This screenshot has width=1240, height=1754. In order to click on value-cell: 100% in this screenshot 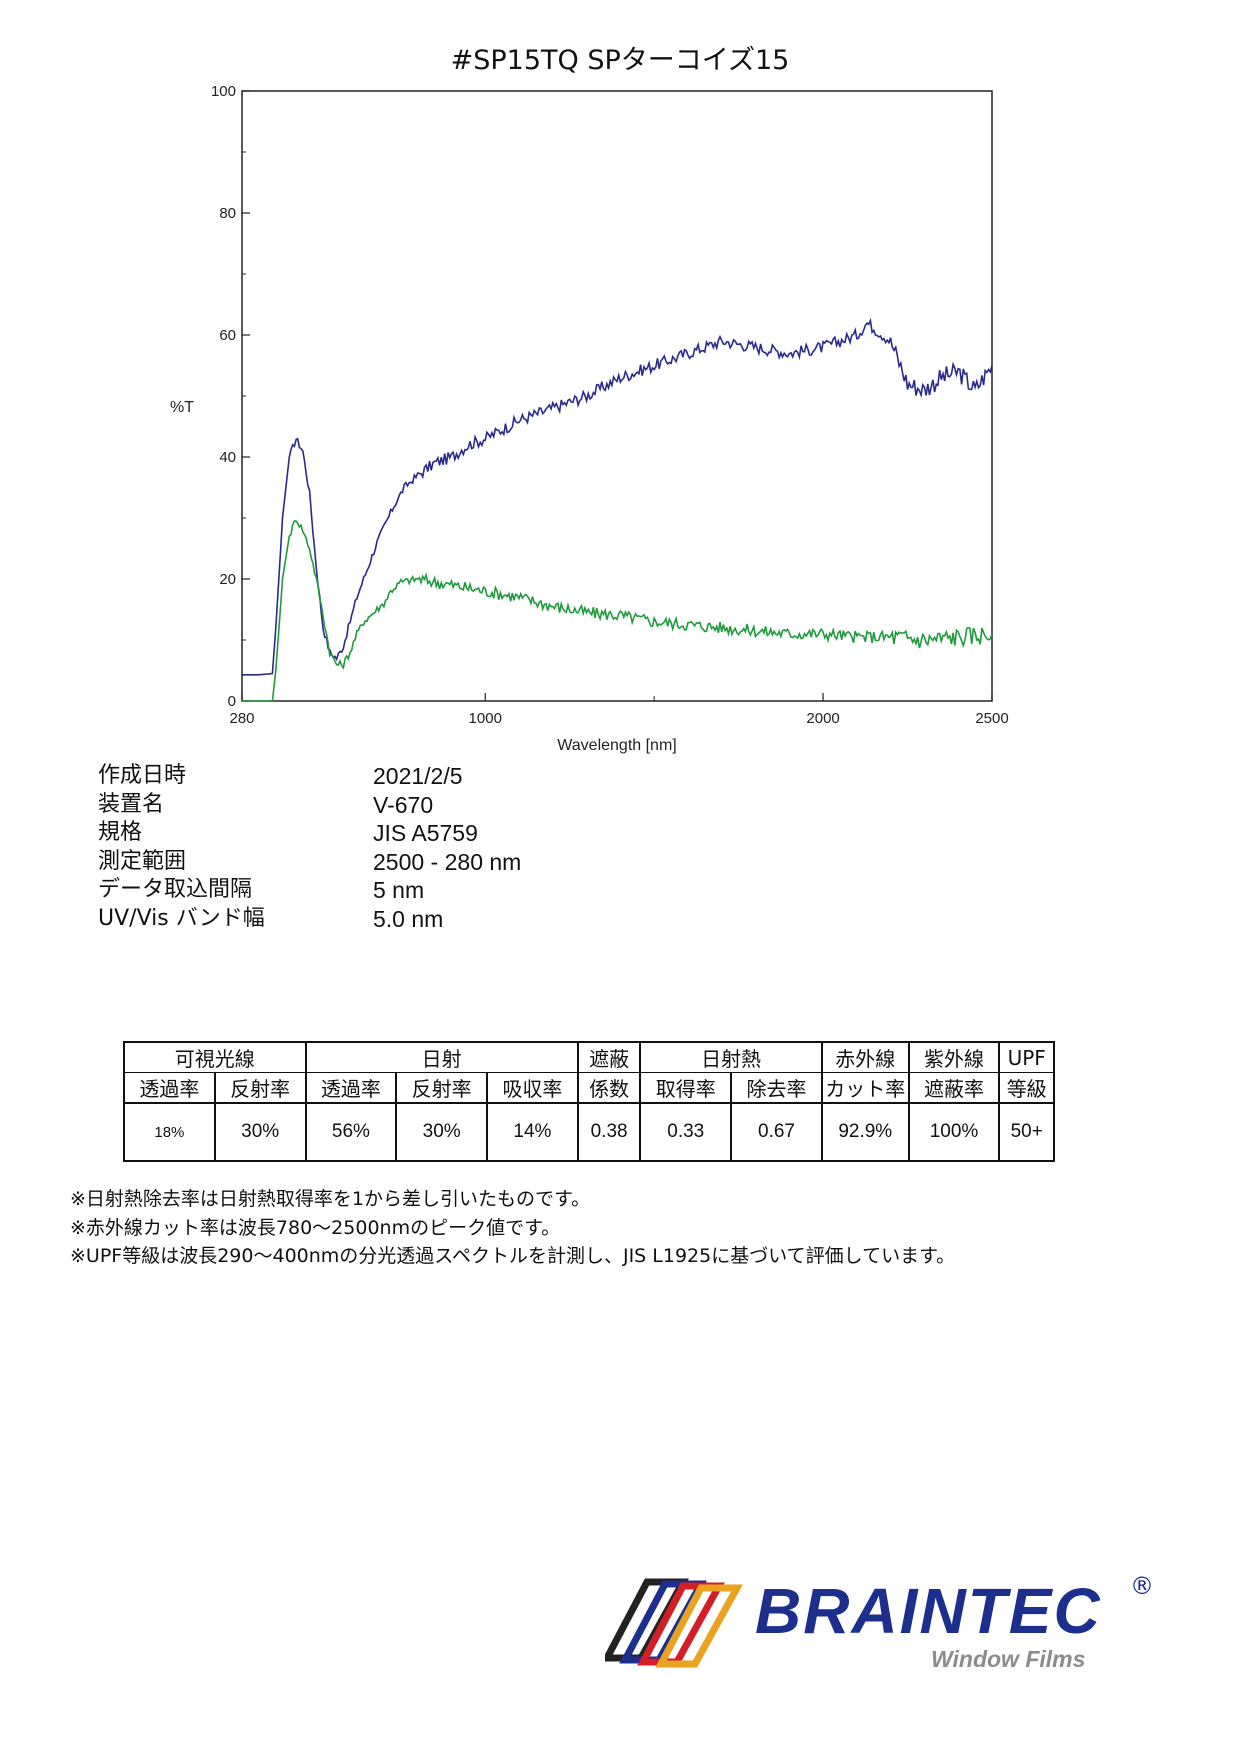, I will do `click(954, 1132)`.